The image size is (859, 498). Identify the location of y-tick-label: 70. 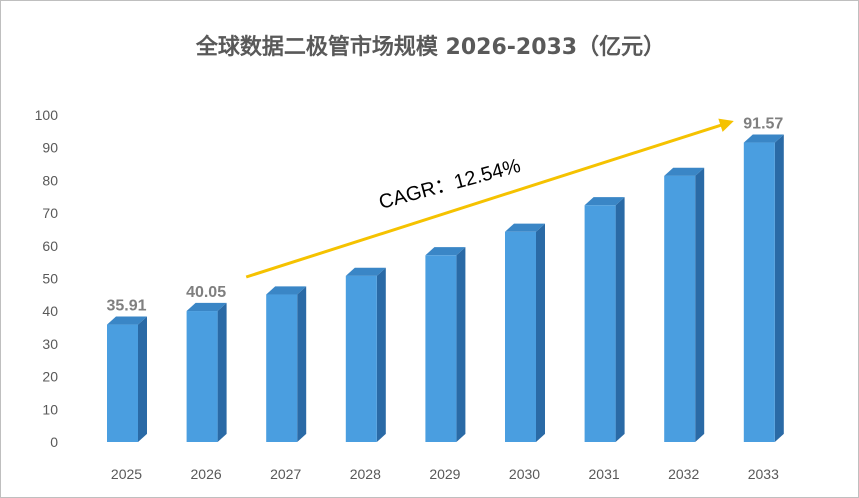
(50, 213).